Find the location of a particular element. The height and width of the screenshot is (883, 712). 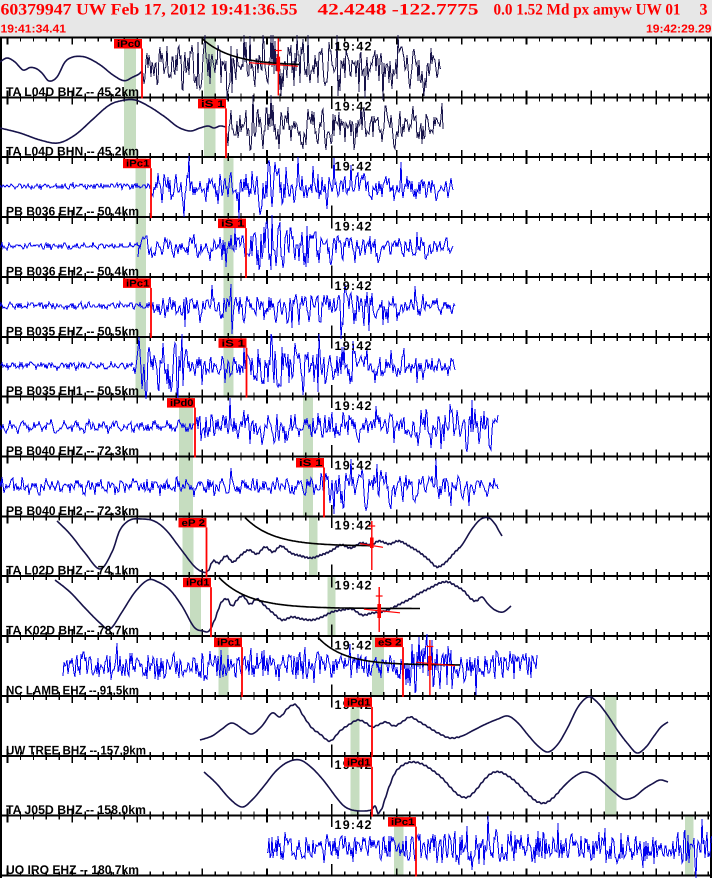

svg-text: PB B036 EHZ -- 50,4km is located at coordinates (72, 212).